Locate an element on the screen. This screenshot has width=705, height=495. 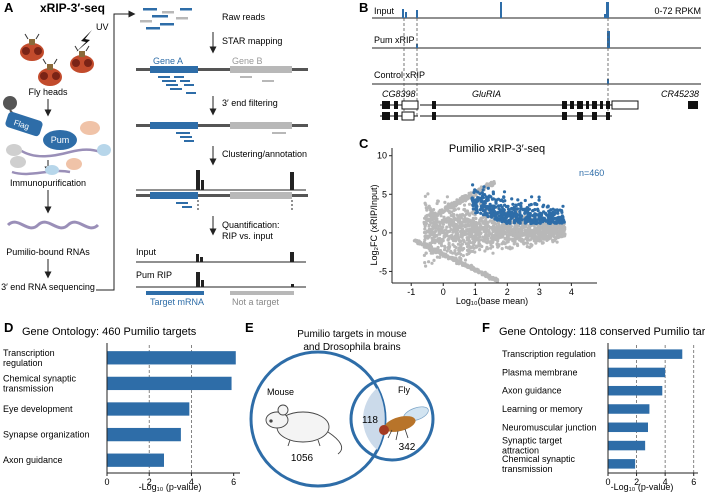
star-mapping-label: STAR mapping is located at coordinates (252, 41).